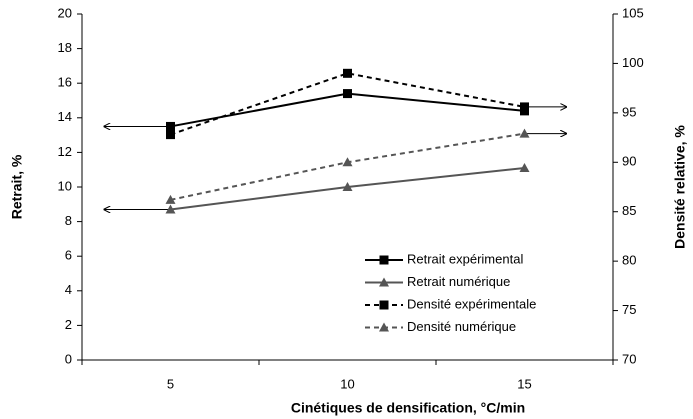 The image size is (693, 419). I want to click on y2-tick-label: 80, so click(629, 260).